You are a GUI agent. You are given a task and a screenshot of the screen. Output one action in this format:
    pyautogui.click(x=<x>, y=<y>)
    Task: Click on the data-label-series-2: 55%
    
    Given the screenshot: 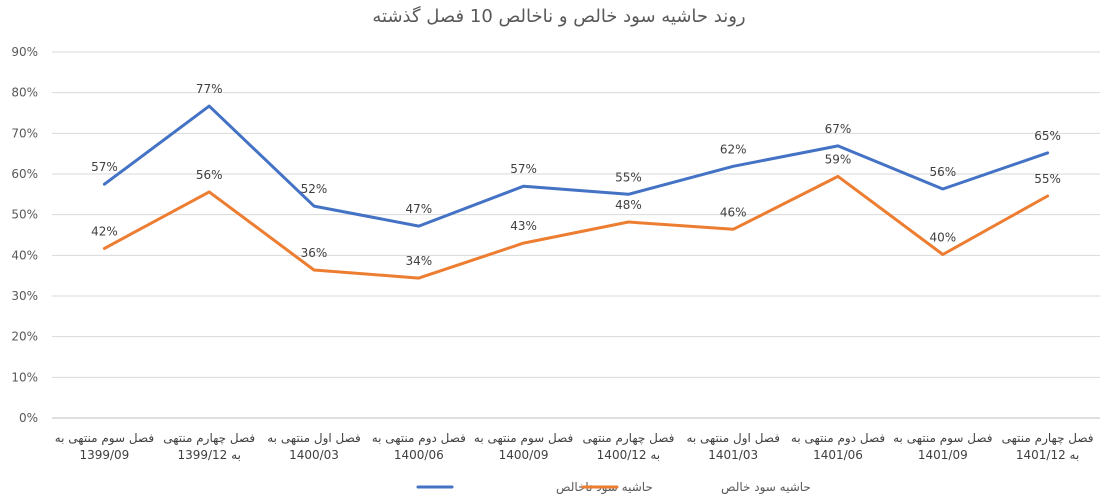 What is the action you would take?
    pyautogui.click(x=1047, y=179)
    